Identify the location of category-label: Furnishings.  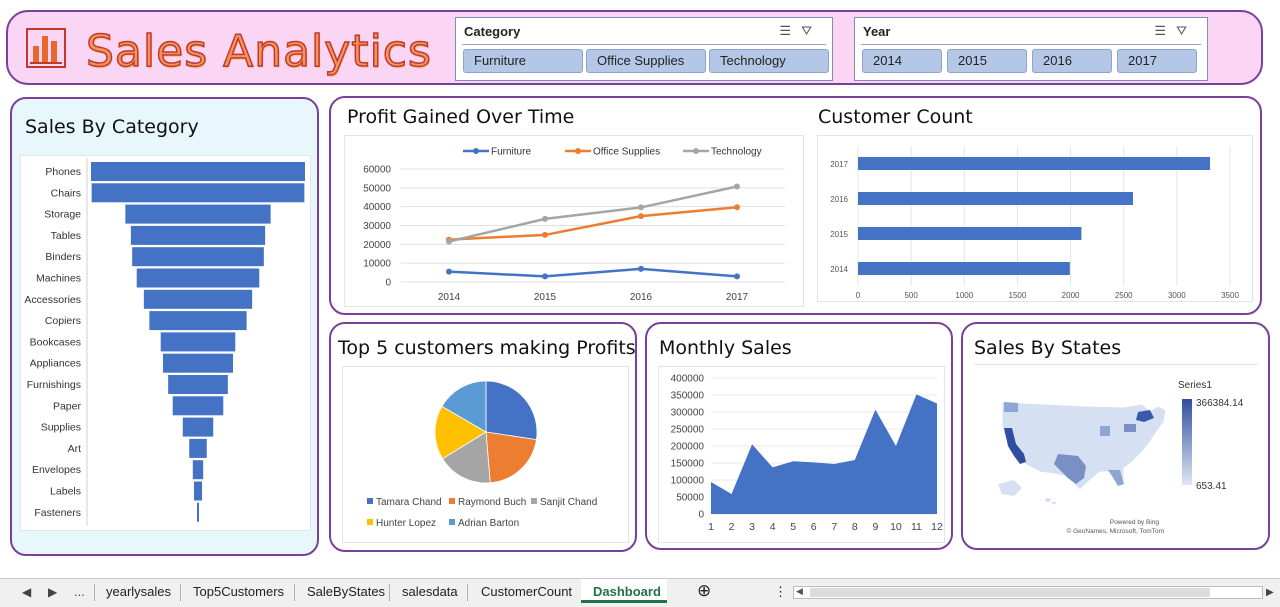
(54, 385).